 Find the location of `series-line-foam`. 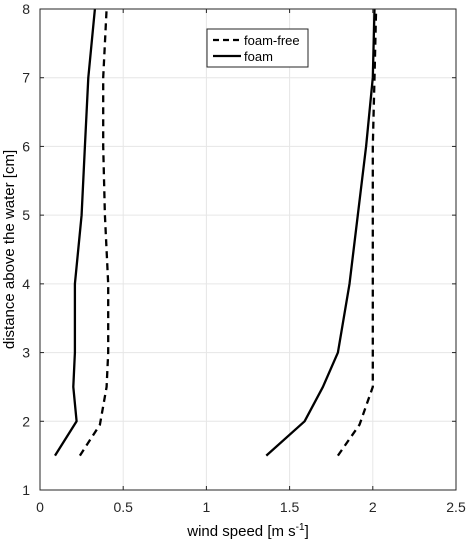

series-line-foam is located at coordinates (75, 232).